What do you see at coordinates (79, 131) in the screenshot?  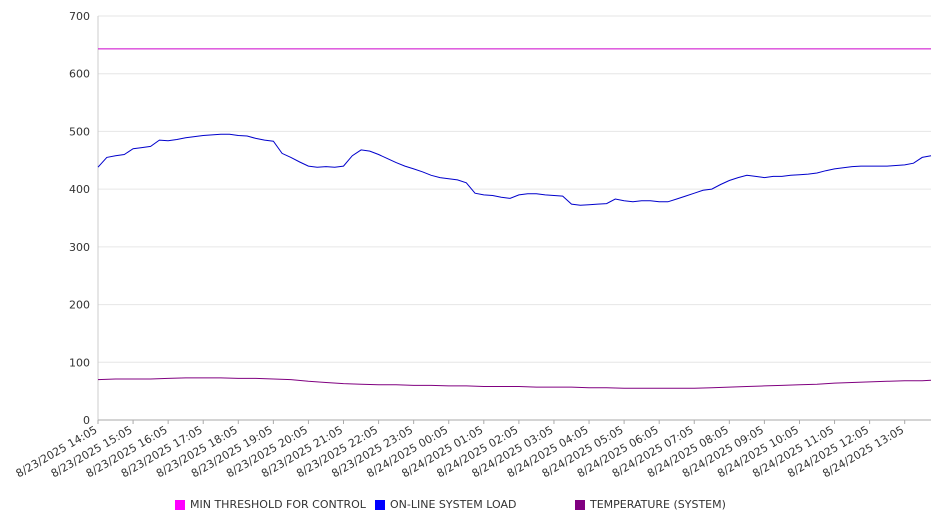 I see `y-tick-label: 500` at bounding box center [79, 131].